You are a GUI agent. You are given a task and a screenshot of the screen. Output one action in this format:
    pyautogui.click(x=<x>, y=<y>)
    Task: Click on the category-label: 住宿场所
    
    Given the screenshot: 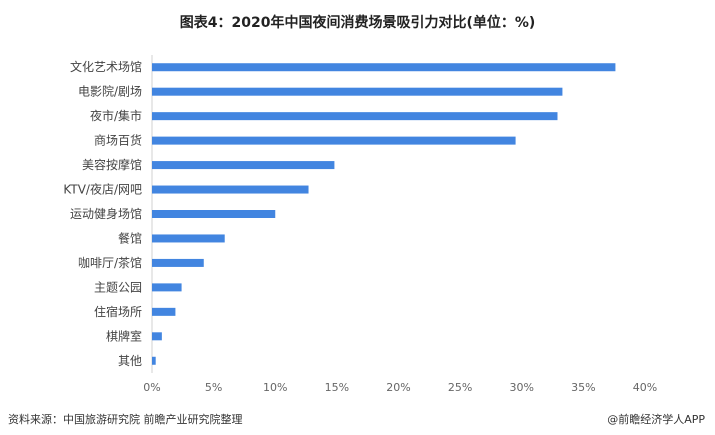 What is the action you would take?
    pyautogui.click(x=118, y=311)
    